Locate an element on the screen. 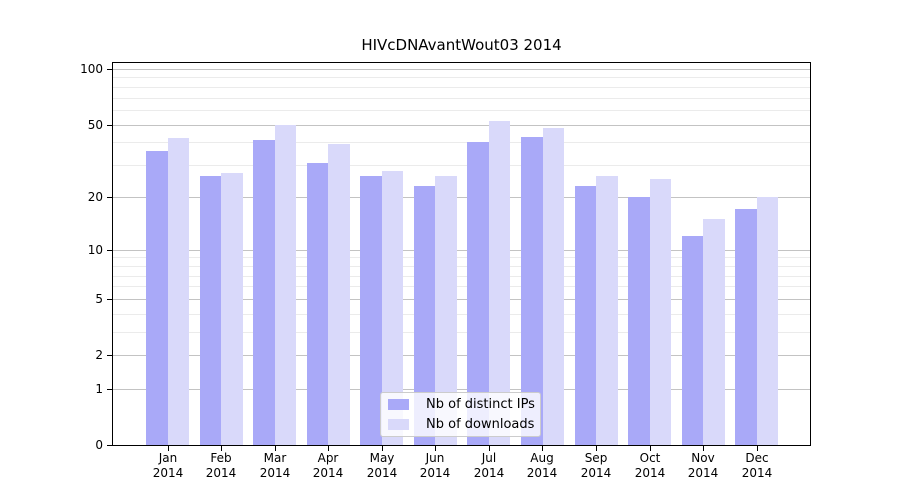 The width and height of the screenshot is (900, 500). y-tick-label: 1 is located at coordinates (99, 389).